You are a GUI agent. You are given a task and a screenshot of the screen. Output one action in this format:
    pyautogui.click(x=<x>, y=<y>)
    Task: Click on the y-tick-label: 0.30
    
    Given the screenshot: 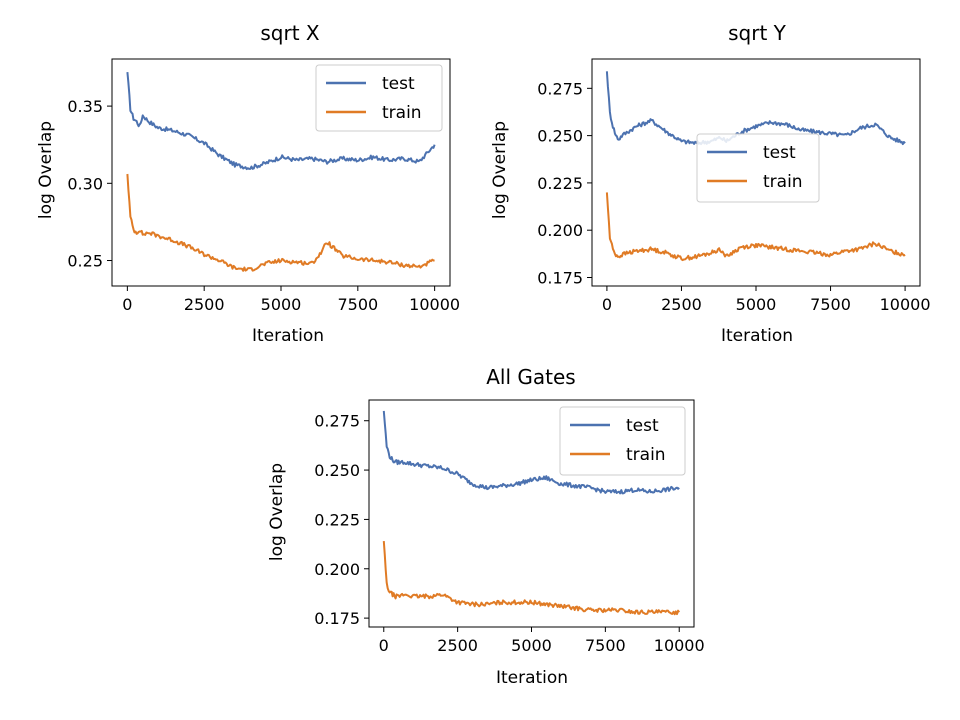 What is the action you would take?
    pyautogui.click(x=85, y=183)
    